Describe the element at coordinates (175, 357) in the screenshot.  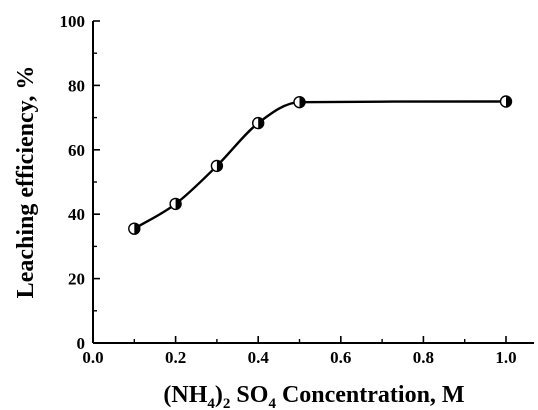
I see `x-tick-label: 0.2` at that location.